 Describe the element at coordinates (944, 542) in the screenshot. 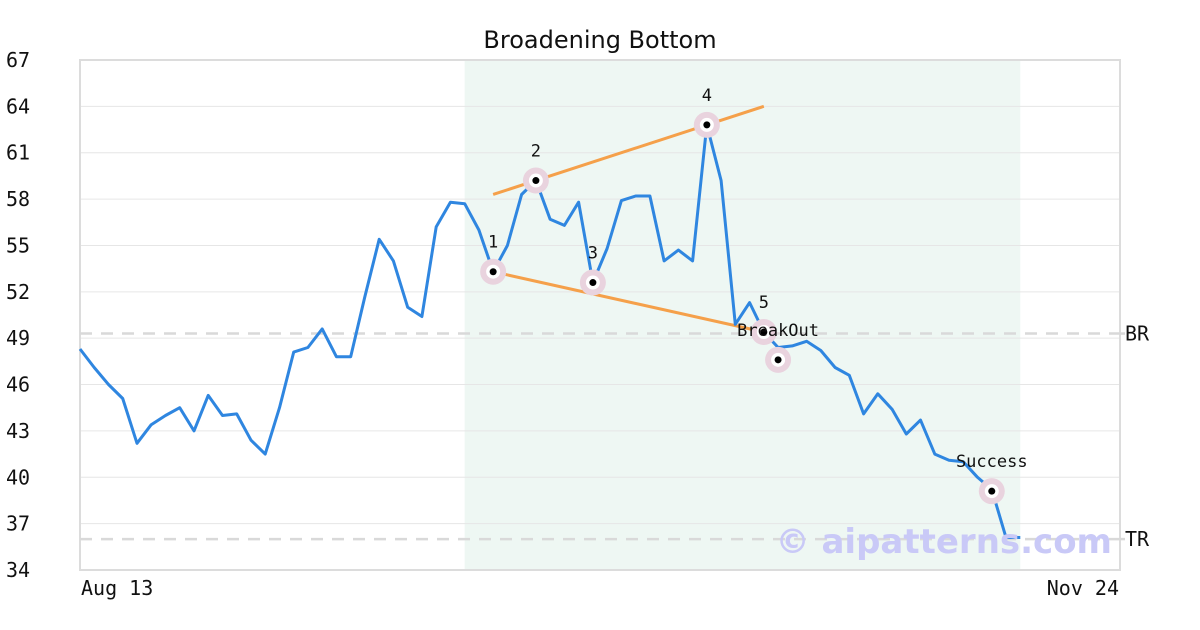

I see `watermark: © aipatterns.com` at that location.